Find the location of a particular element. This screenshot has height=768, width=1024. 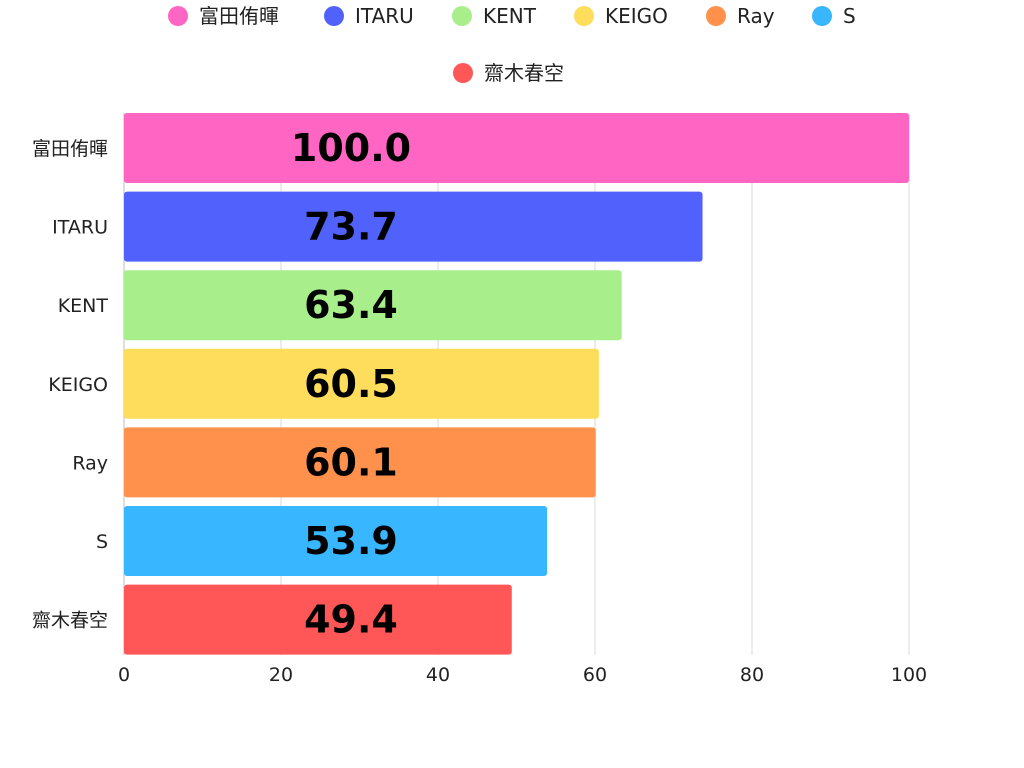

category-label: 齋木春空 is located at coordinates (70, 621).